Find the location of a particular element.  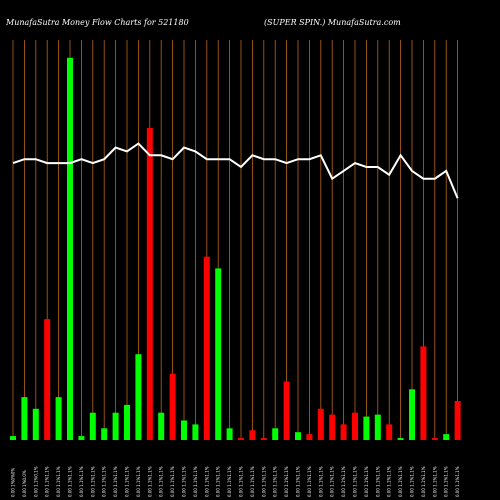

chart-title-left: MunafaSutra Money Flow Charts for 521180 is located at coordinates (97, 22).